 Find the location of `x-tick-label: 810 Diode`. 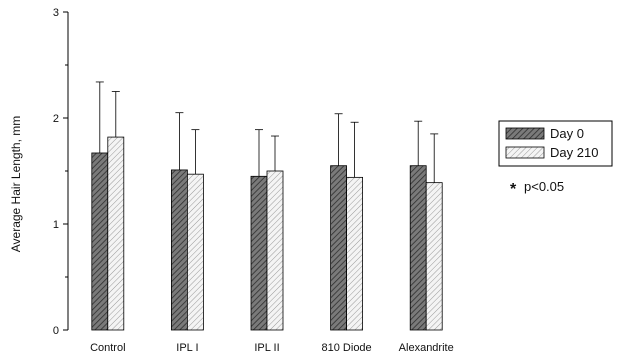

x-tick-label: 810 Diode is located at coordinates (347, 348).